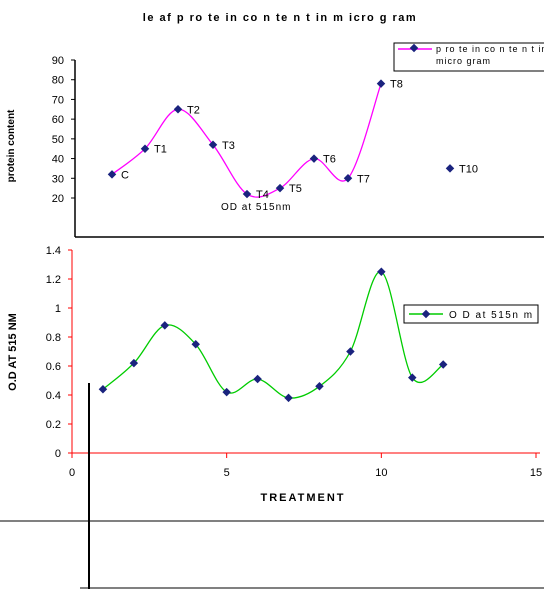  I want to click on bottom-legend-label: O D at 515n m, so click(491, 315).